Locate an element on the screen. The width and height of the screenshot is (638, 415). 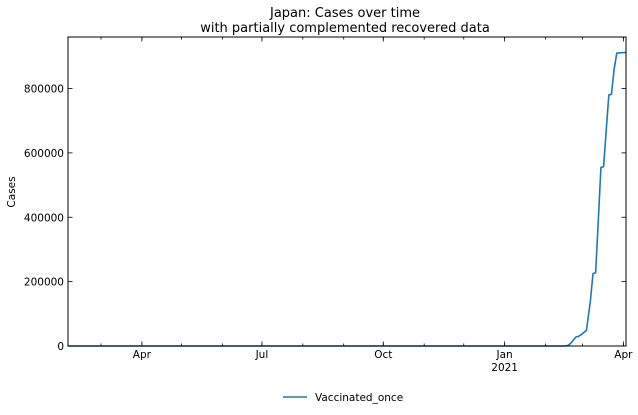
y-tick-label: 200000 is located at coordinates (44, 283).